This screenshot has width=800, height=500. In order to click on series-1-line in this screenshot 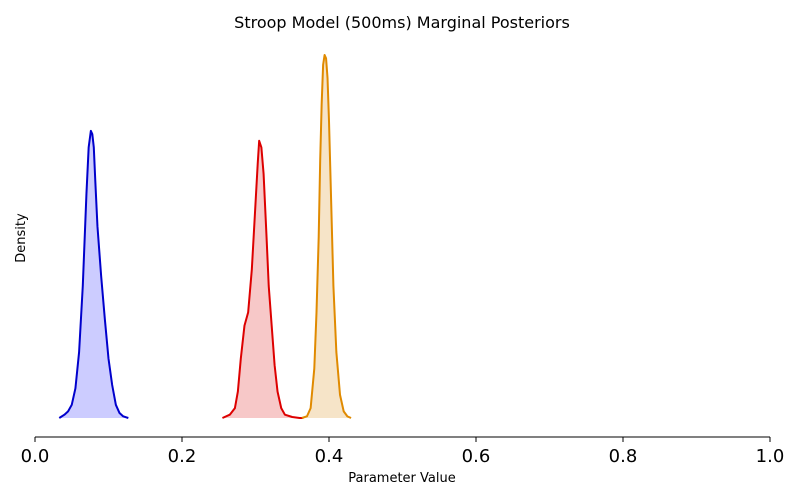, I will do `click(263, 279)`.